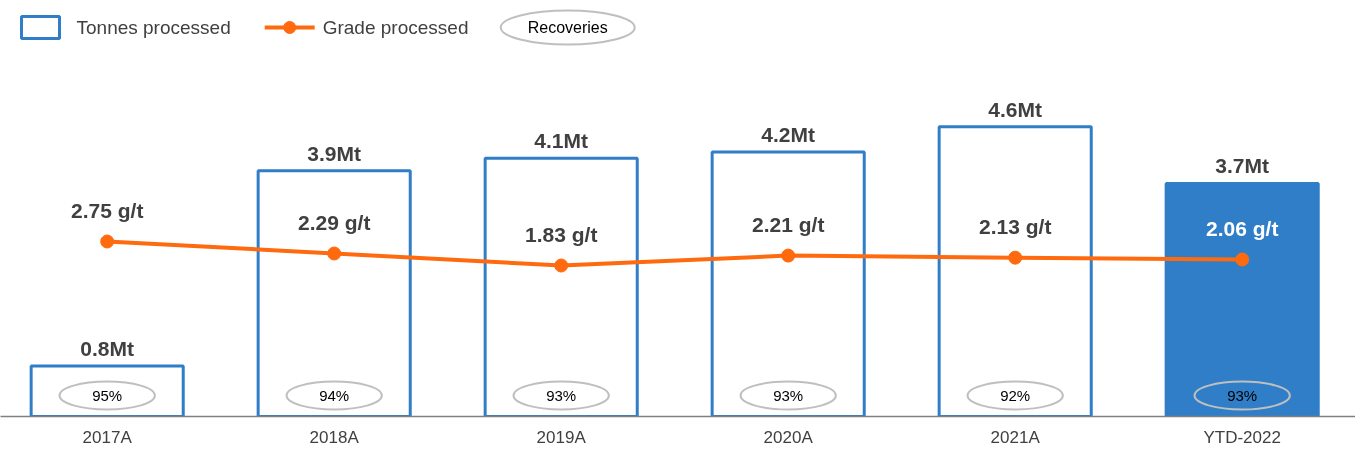  Describe the element at coordinates (334, 153) in the screenshot. I see `data-label: 3.9Mt` at that location.